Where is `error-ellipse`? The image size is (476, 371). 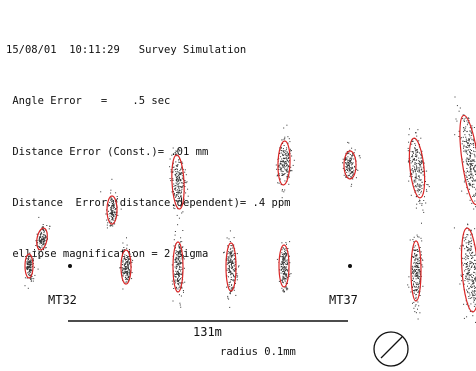 error-ellipse is located at coordinates (29, 266).